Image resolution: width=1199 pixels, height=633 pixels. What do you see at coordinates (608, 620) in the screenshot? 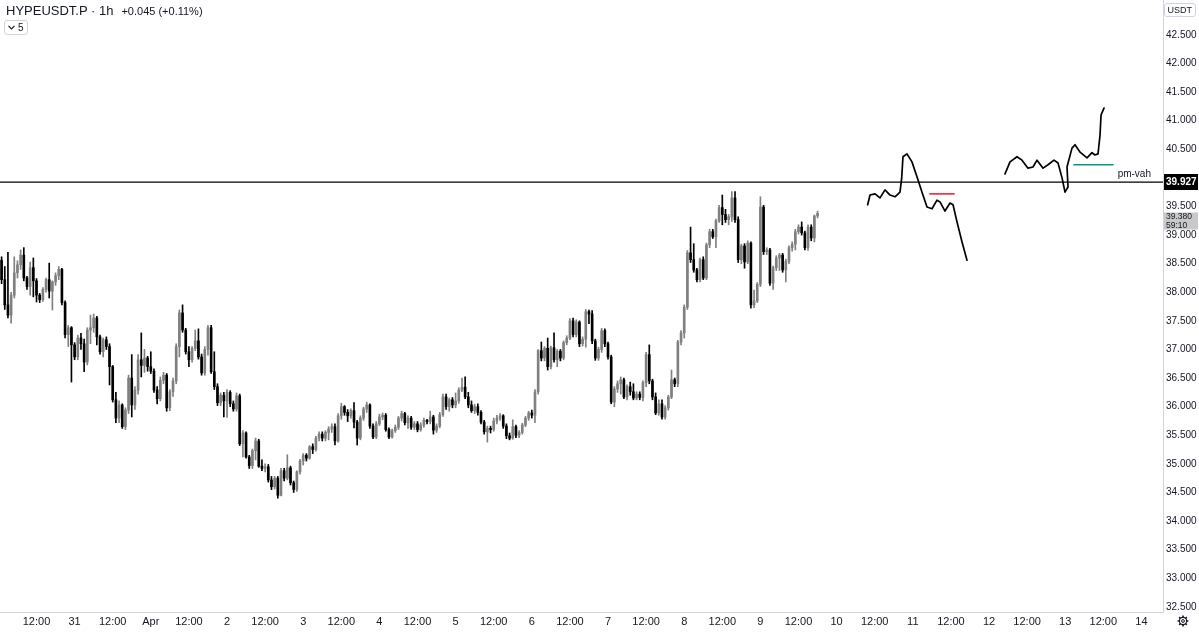
I see `x-tick-label: 7` at bounding box center [608, 620].